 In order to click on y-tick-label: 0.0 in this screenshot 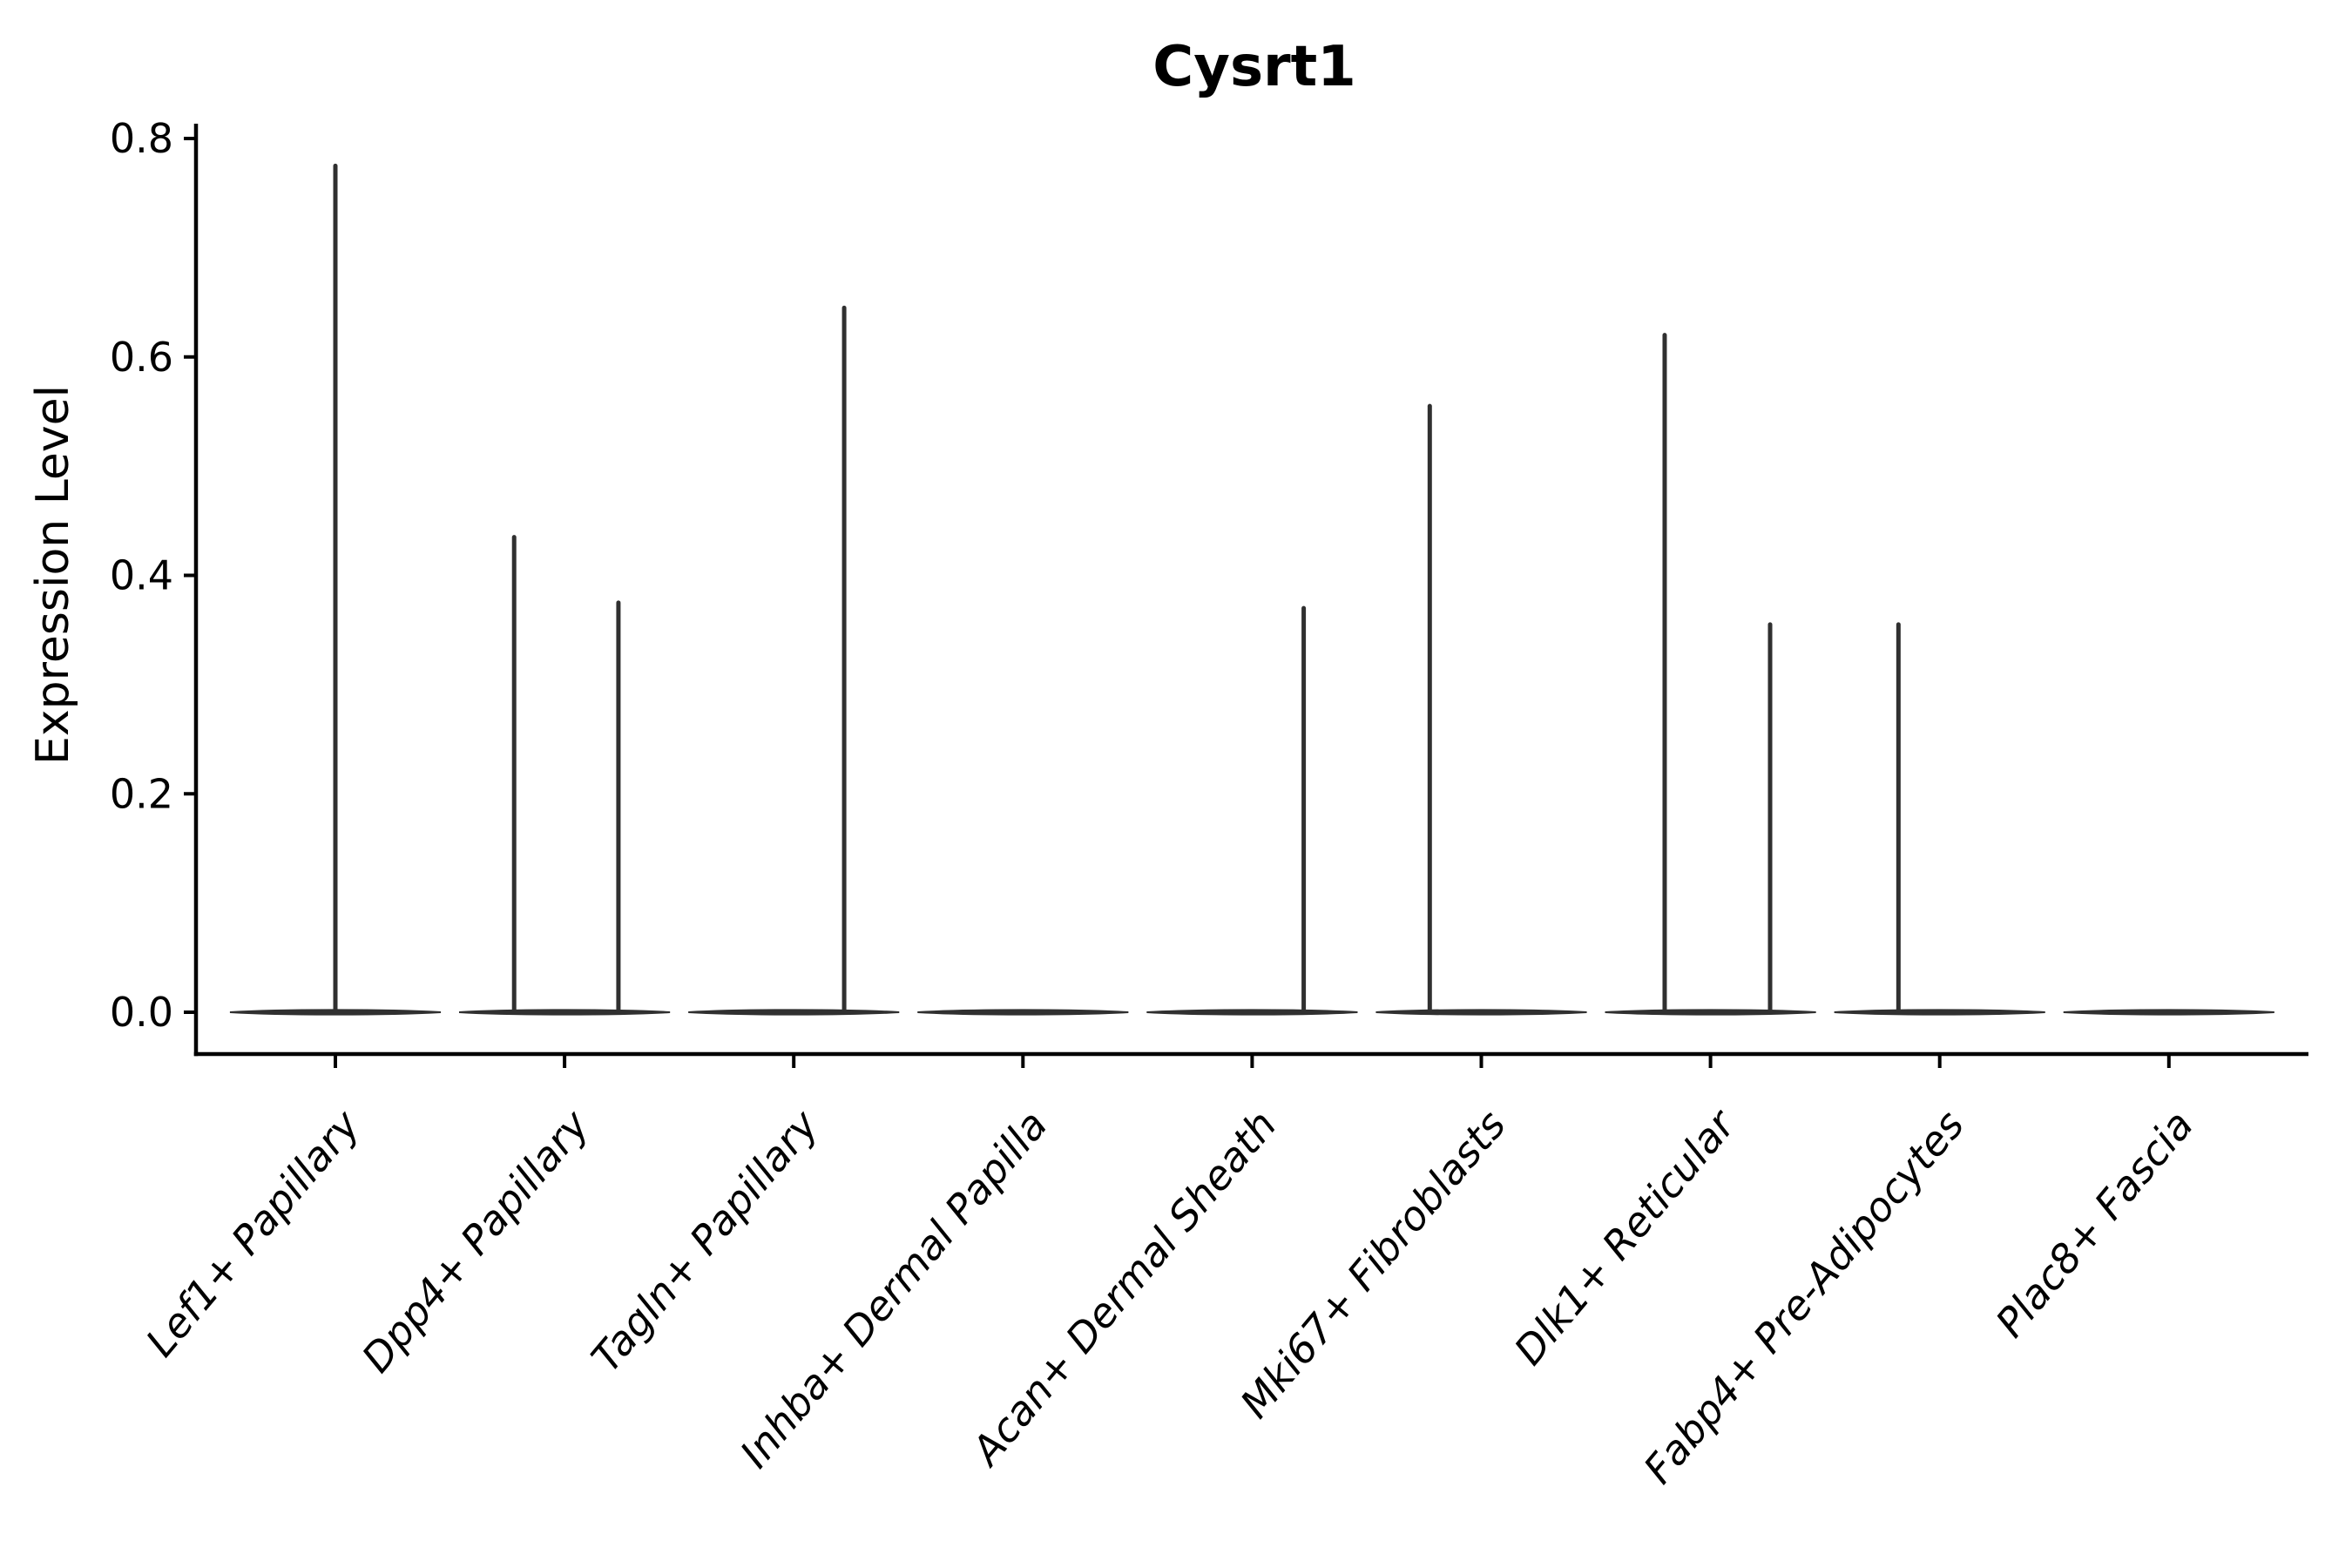, I will do `click(141, 1013)`.